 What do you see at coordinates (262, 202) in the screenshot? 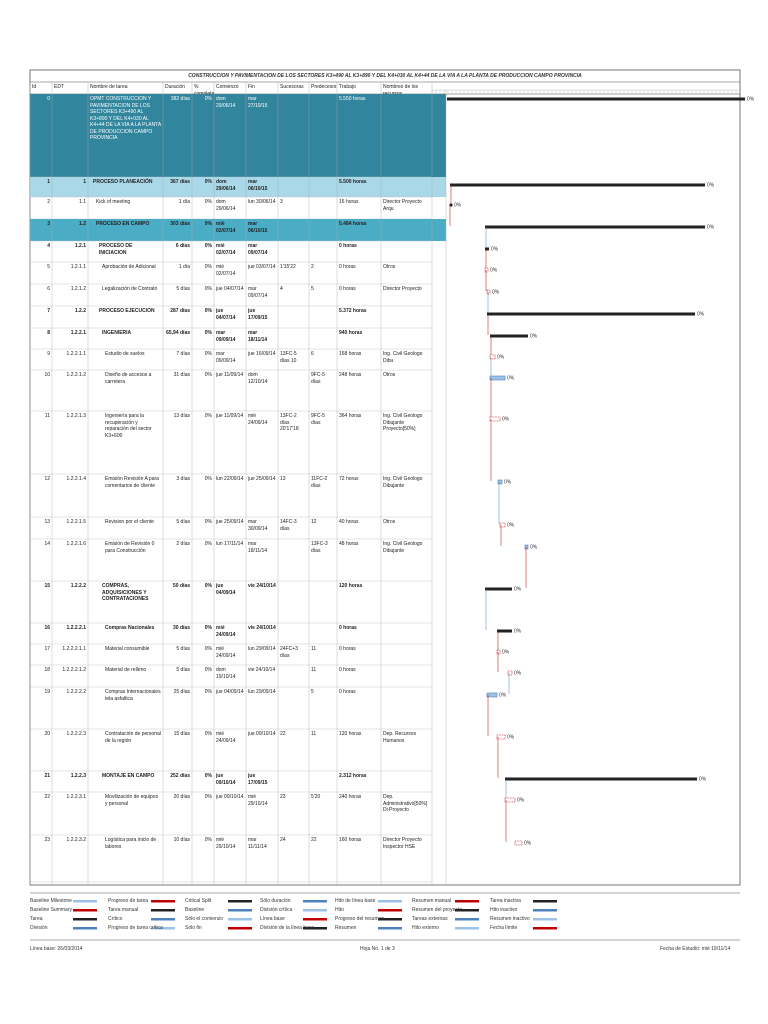
I see `cell: lun 30/06/14` at bounding box center [262, 202].